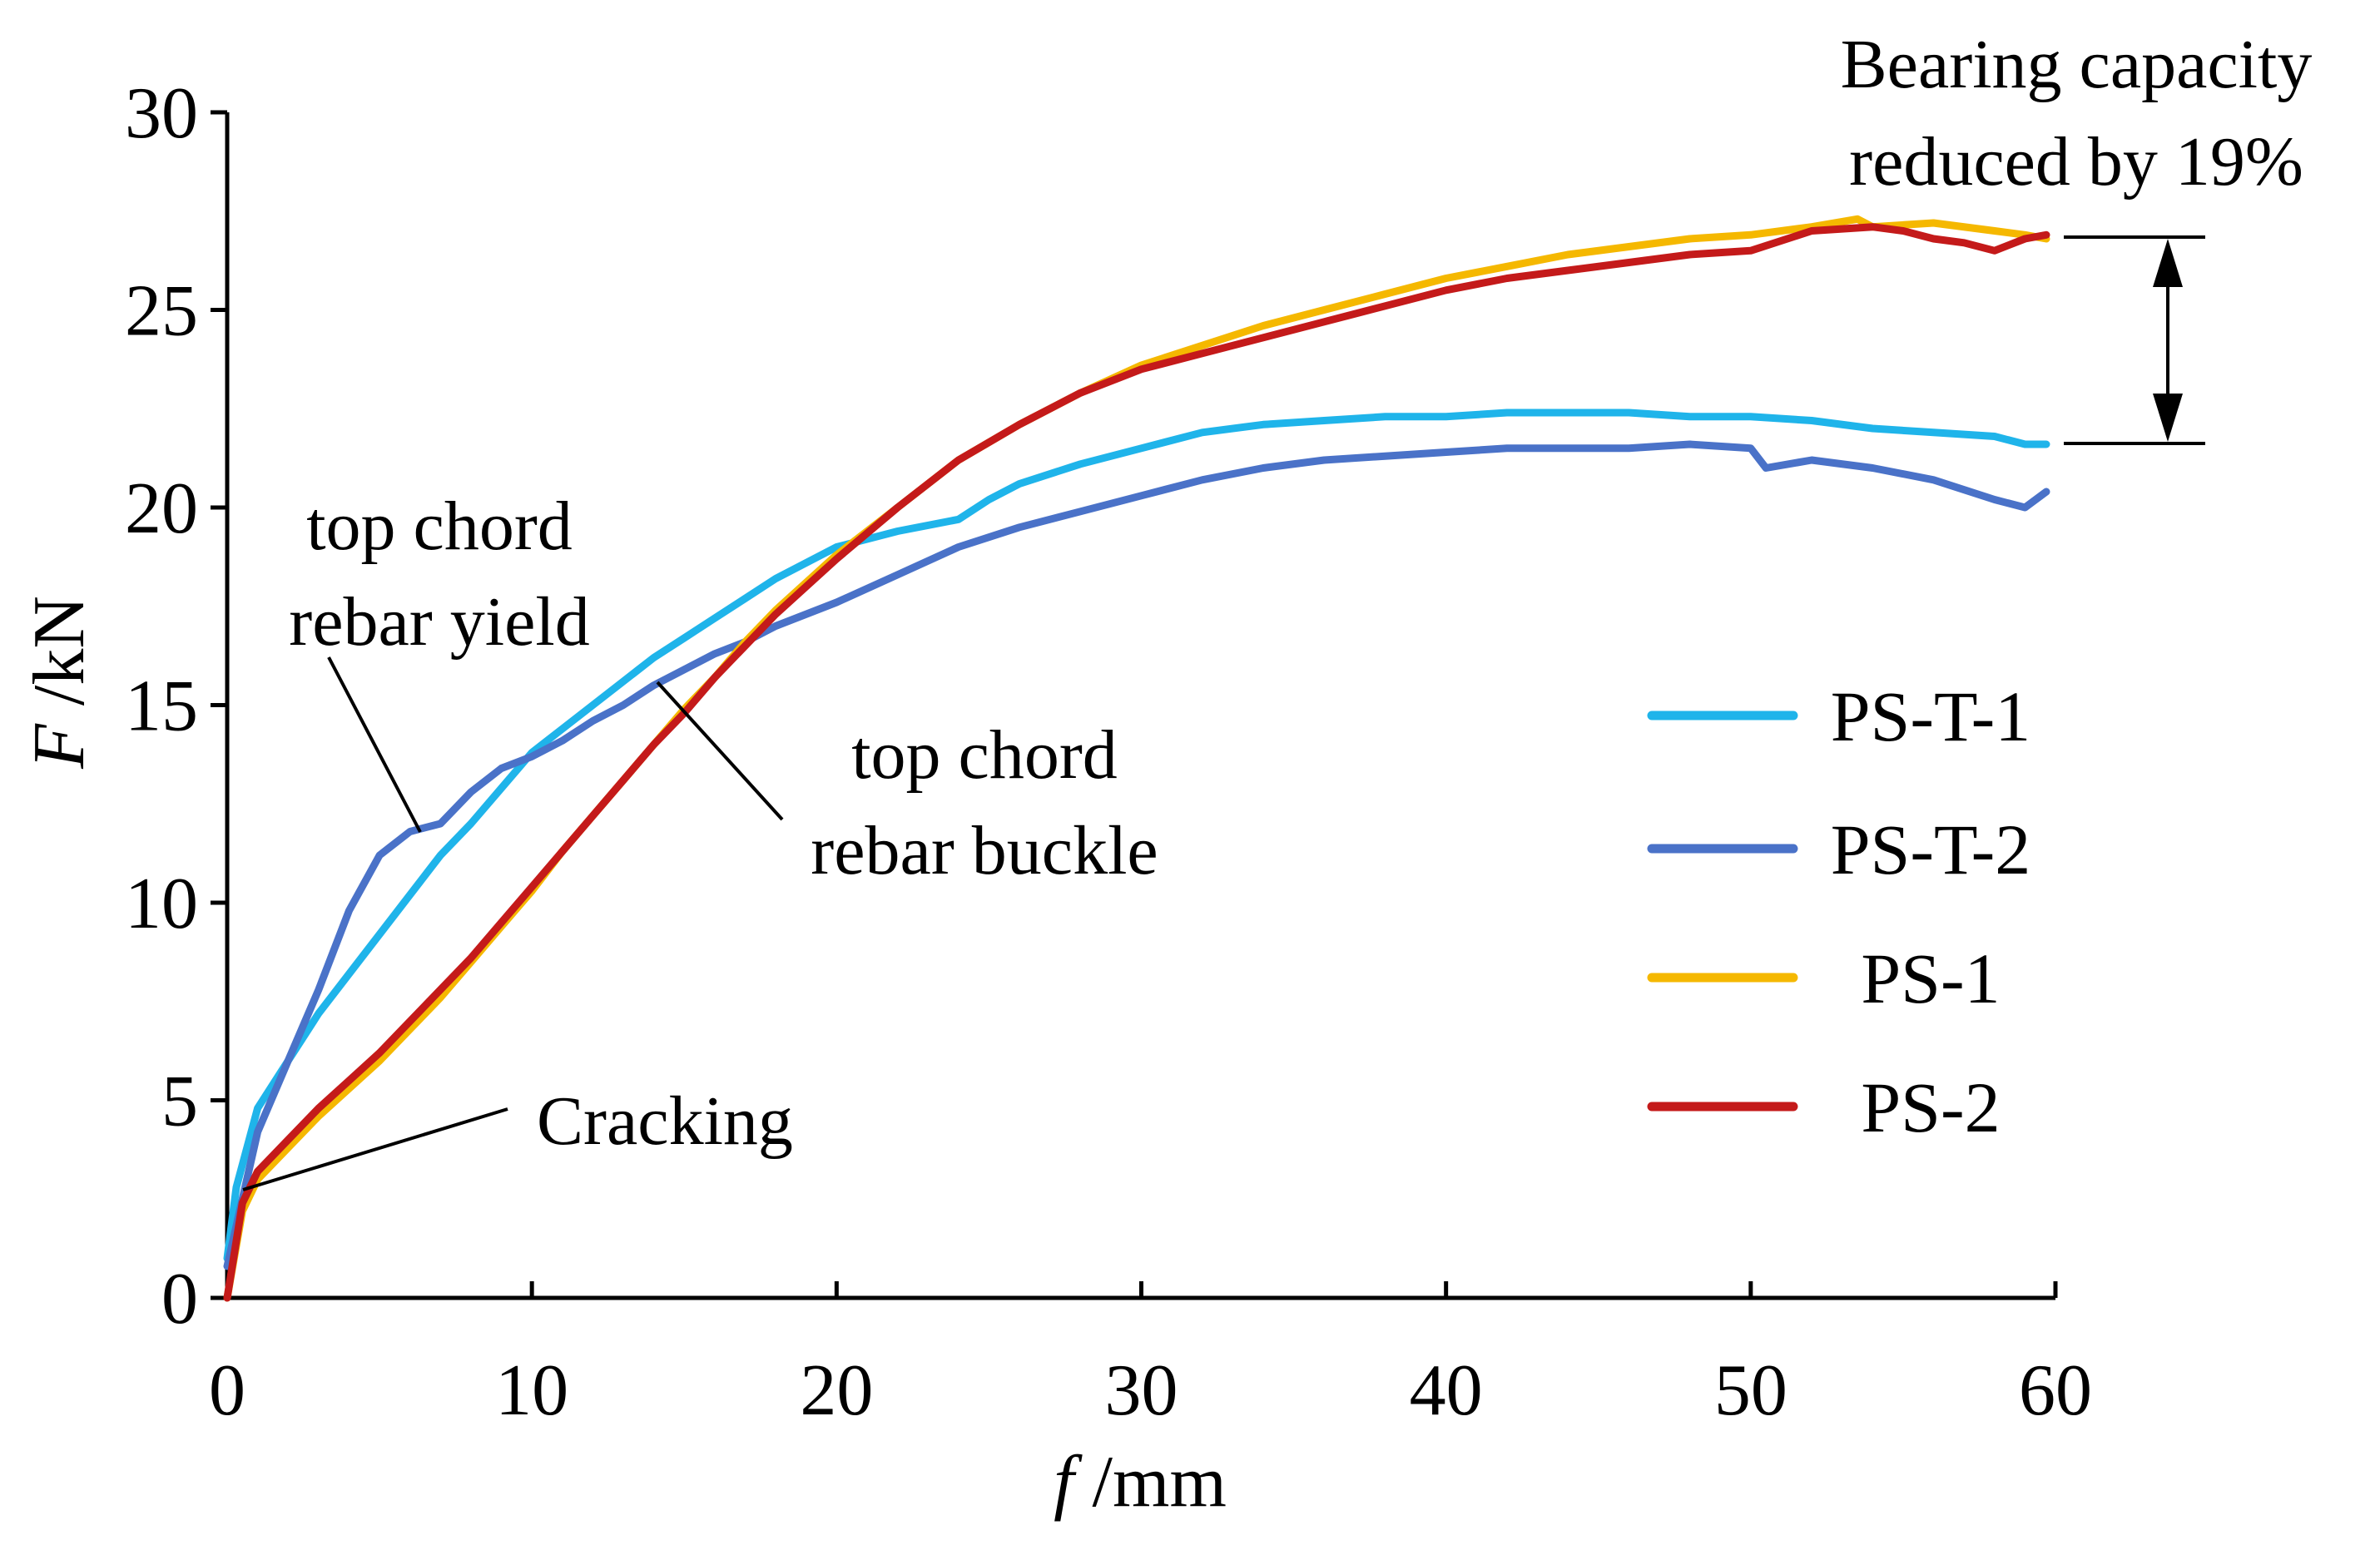 The image size is (2380, 1545). Describe the element at coordinates (161, 311) in the screenshot. I see `y-tick-label: 25` at that location.